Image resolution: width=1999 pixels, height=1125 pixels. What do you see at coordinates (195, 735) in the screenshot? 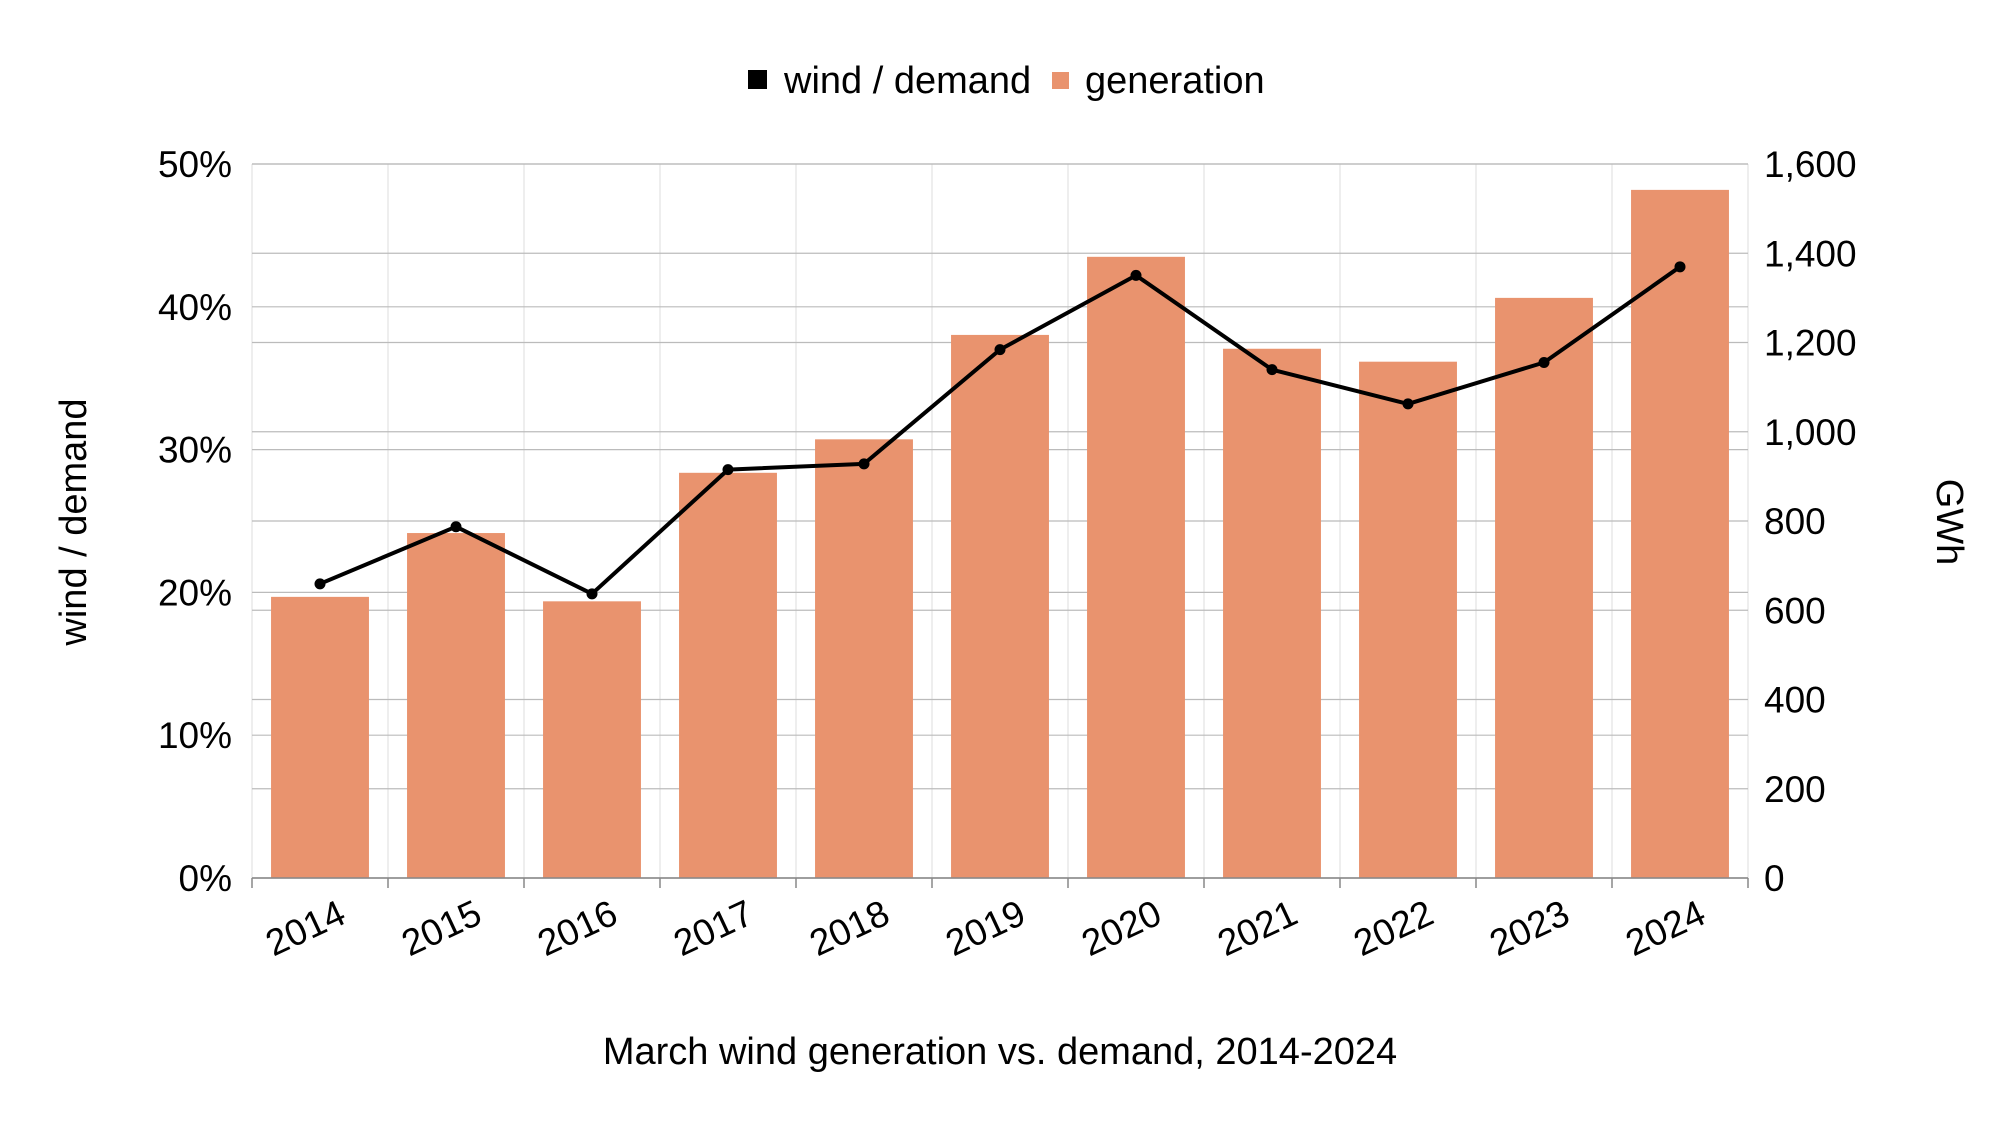
I see `y-tick-label: 10%` at bounding box center [195, 735].